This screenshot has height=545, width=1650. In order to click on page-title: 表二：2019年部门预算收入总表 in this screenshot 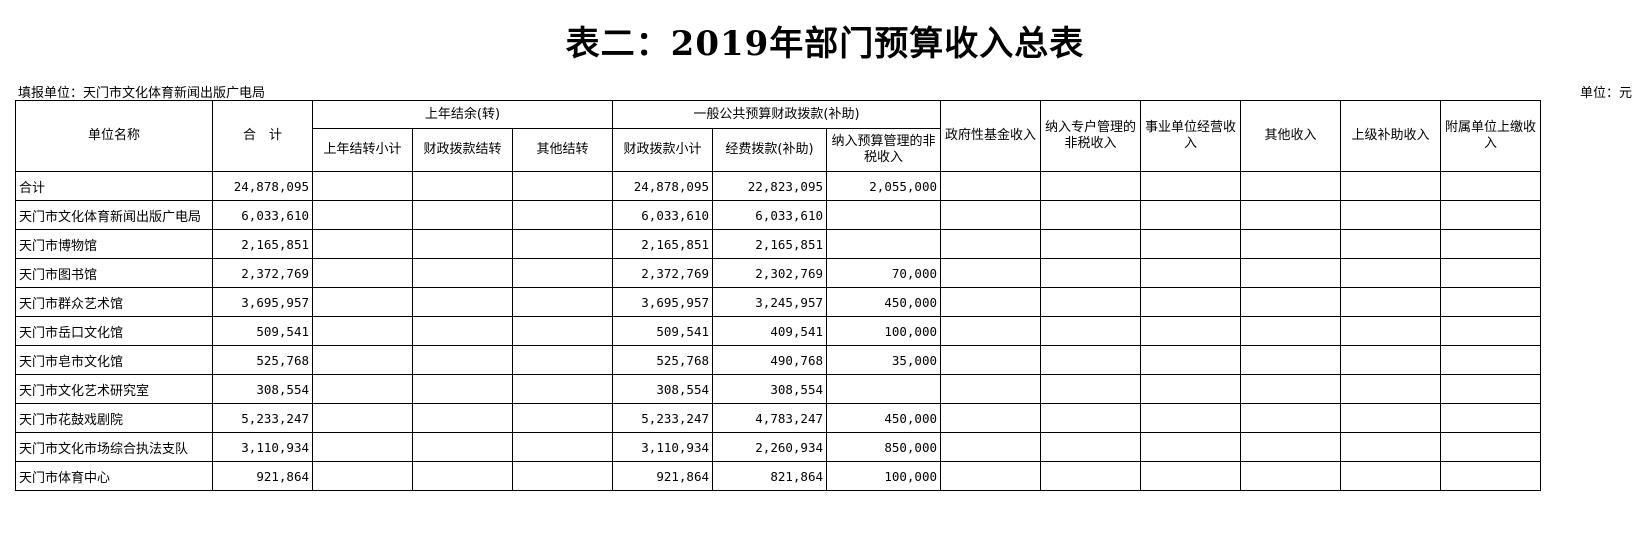, I will do `click(825, 44)`.